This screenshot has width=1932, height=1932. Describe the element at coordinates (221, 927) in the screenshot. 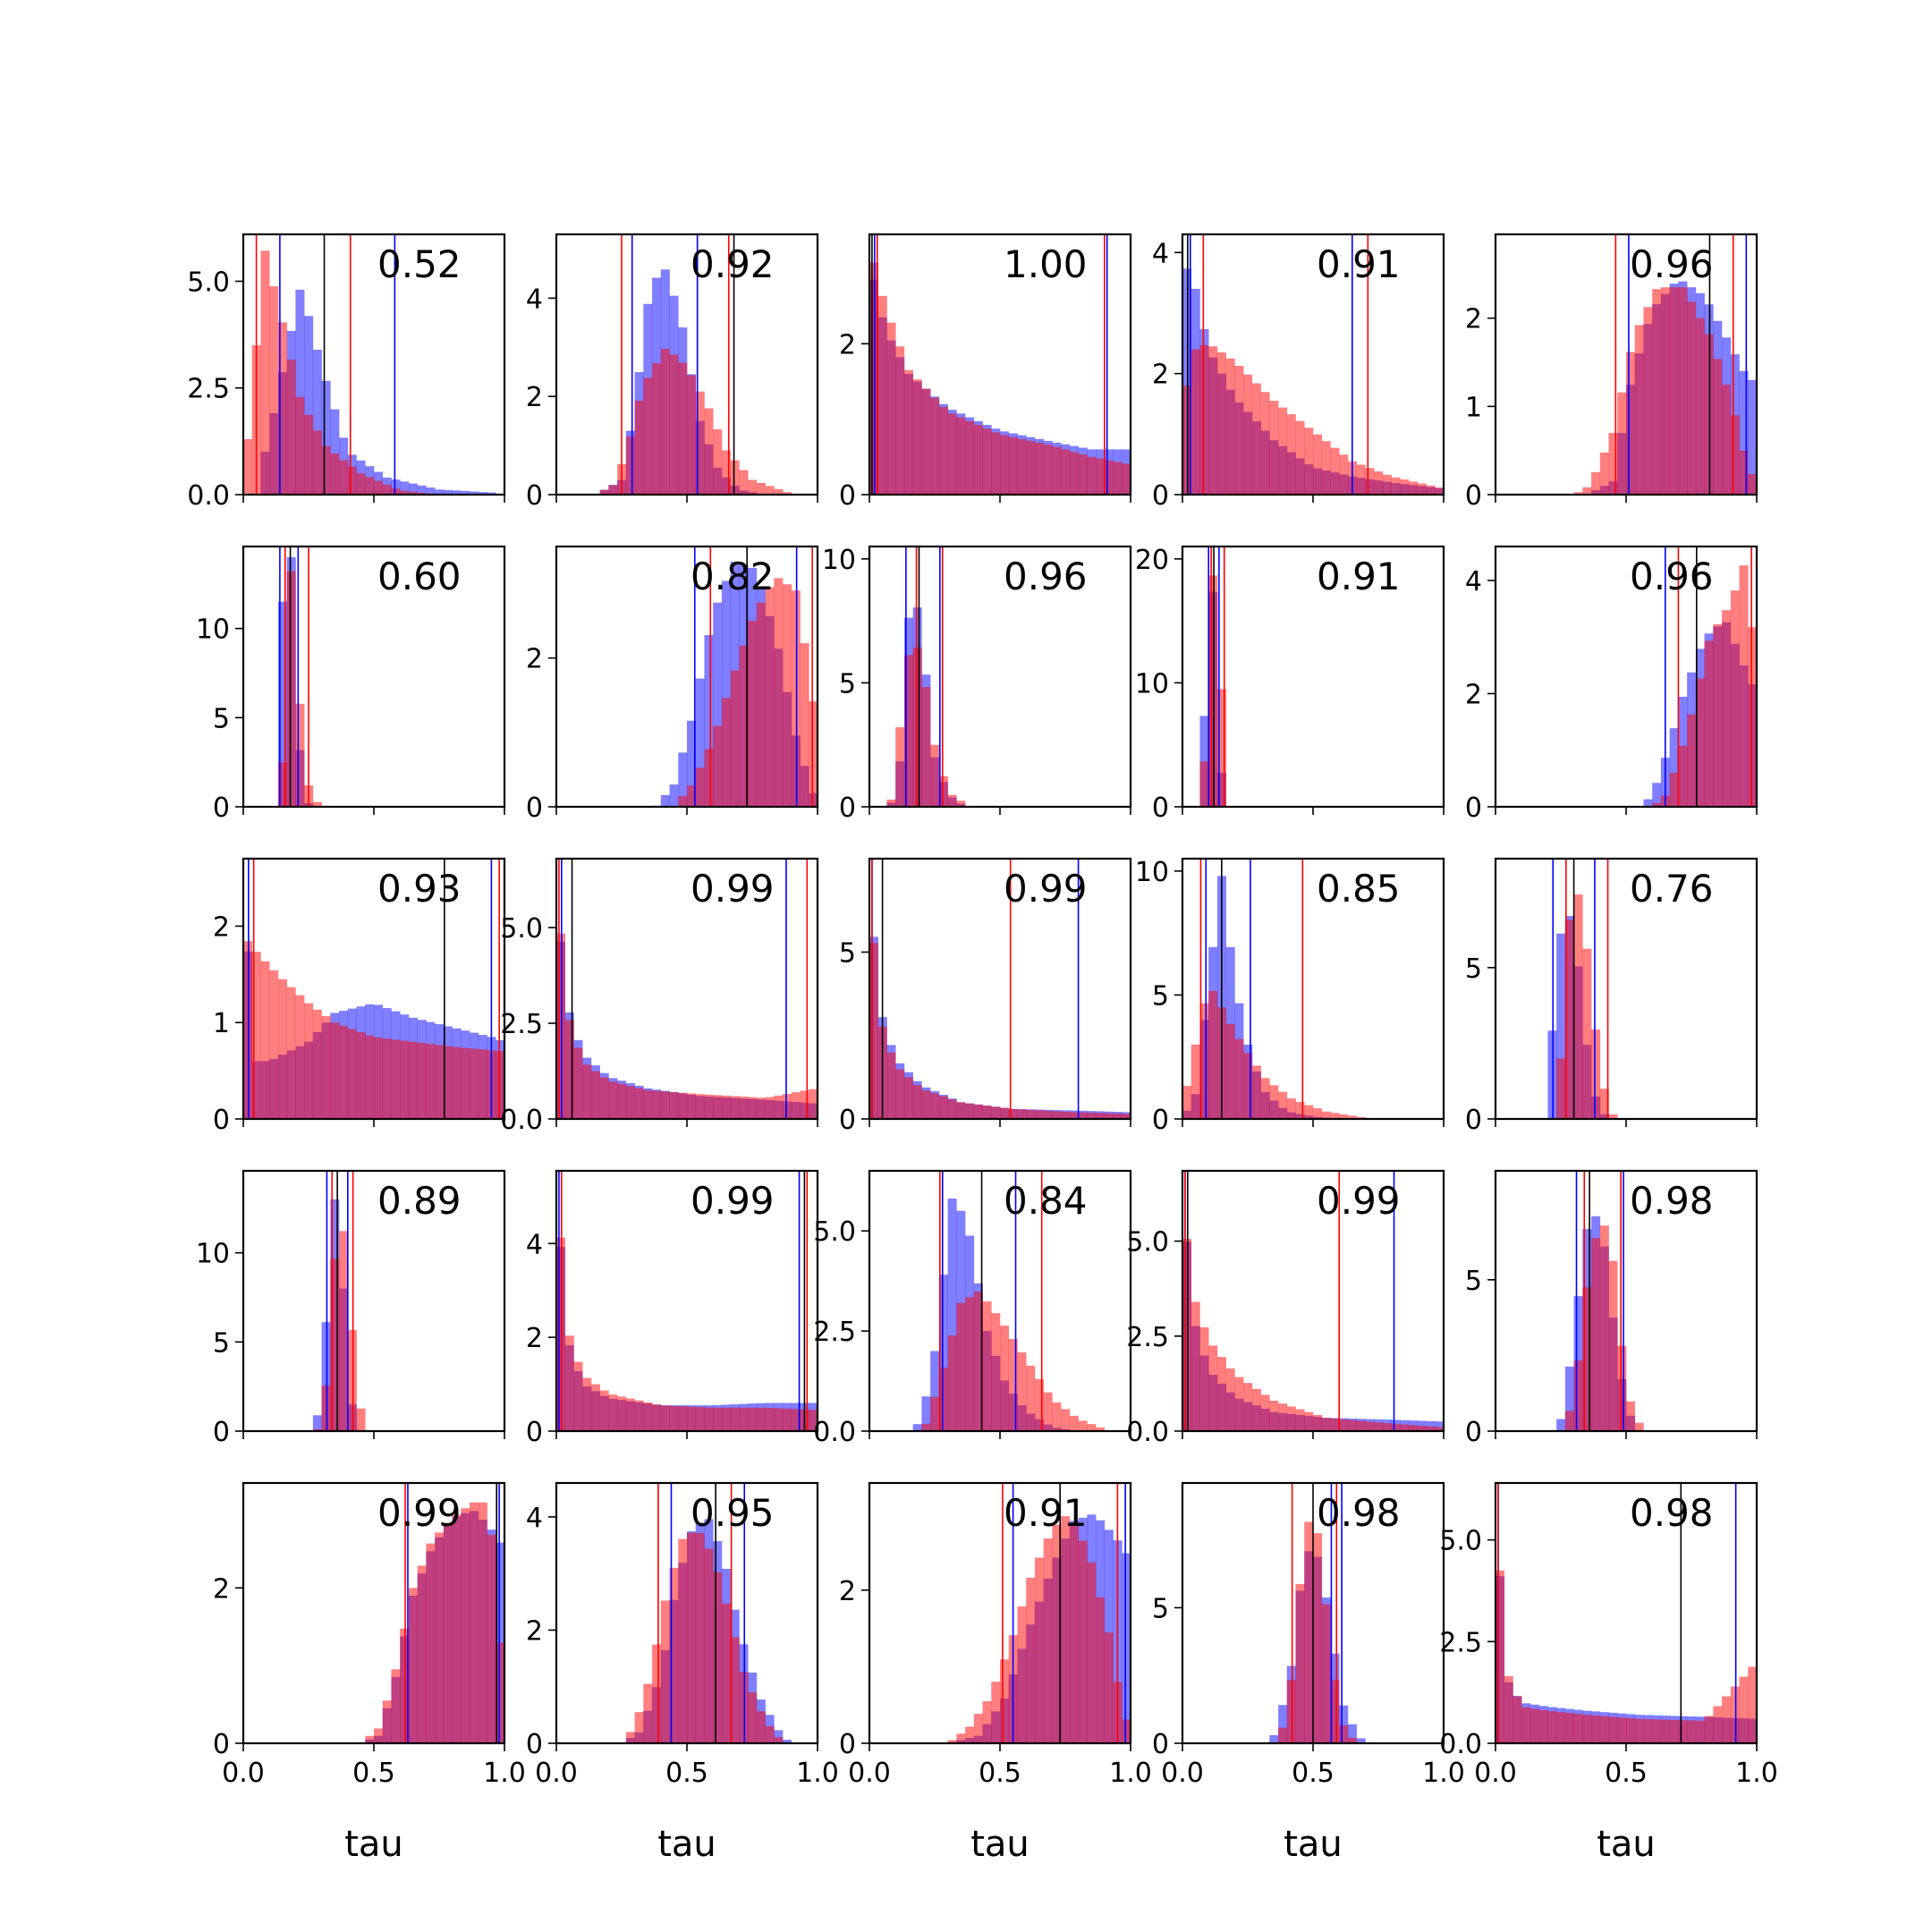

I see `y-tick-label: 2` at that location.